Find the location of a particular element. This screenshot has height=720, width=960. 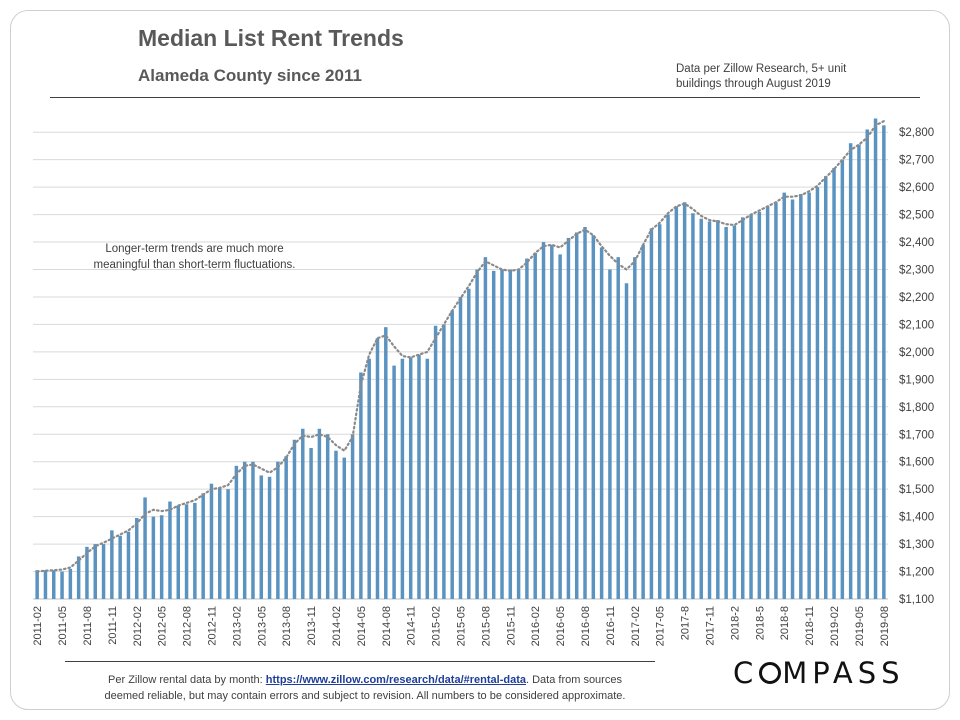

x-tick-label: 2019-08 is located at coordinates (885, 626).